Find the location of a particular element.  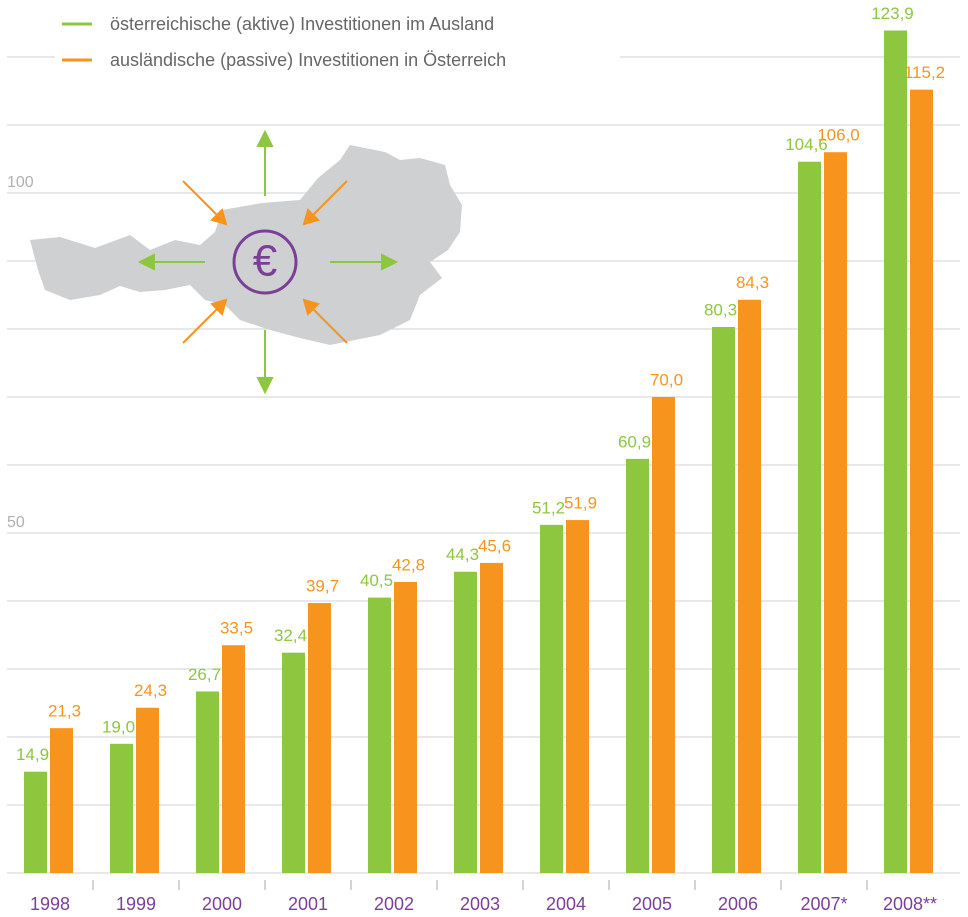

x-tick-label: 2002 is located at coordinates (394, 904).